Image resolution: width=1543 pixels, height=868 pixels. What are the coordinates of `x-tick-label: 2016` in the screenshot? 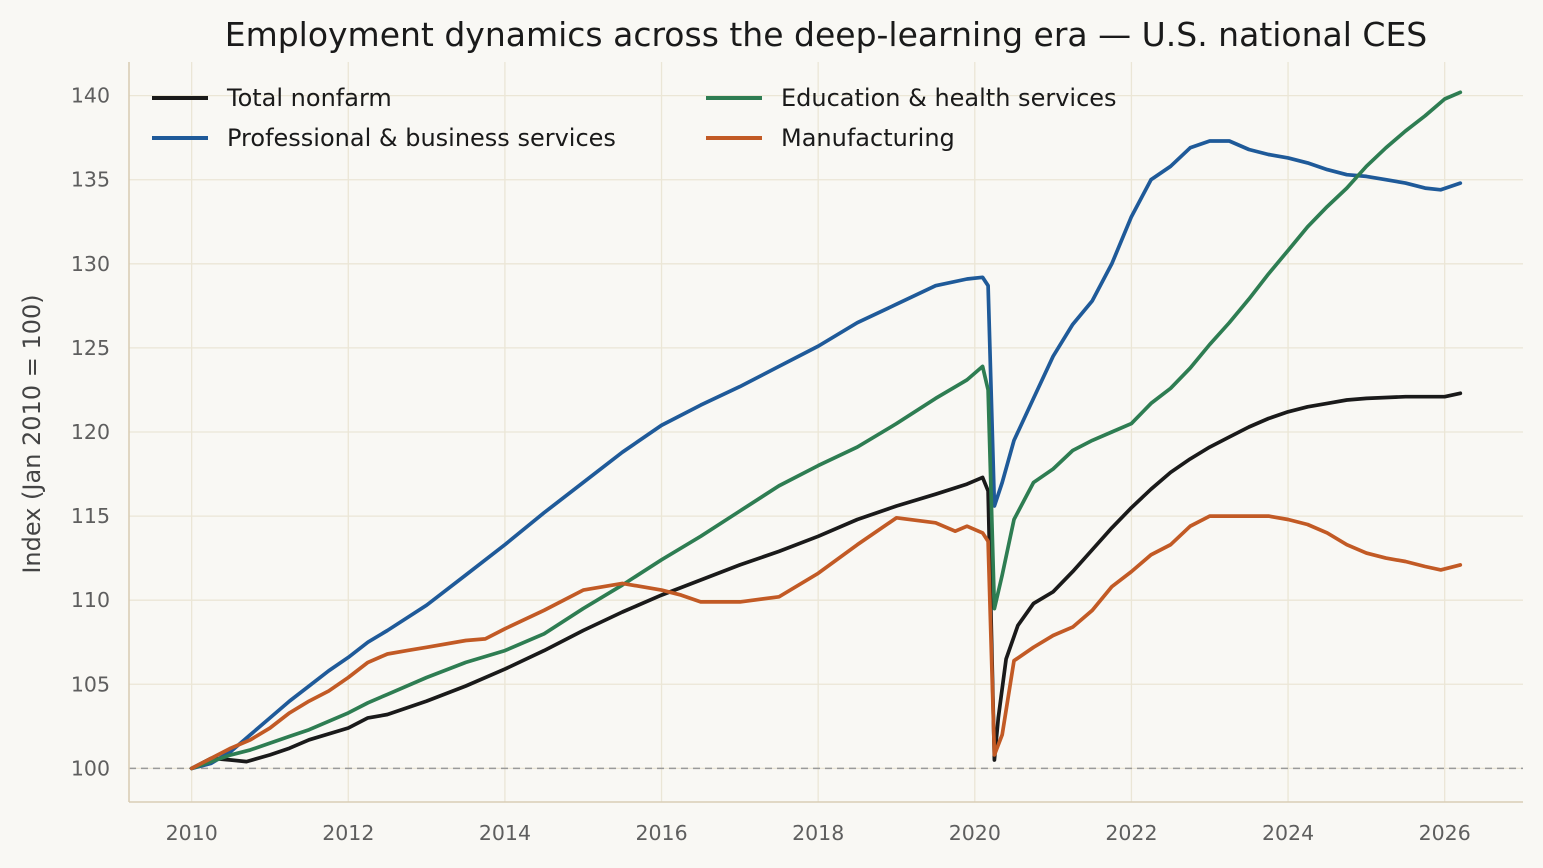 It's located at (661, 833).